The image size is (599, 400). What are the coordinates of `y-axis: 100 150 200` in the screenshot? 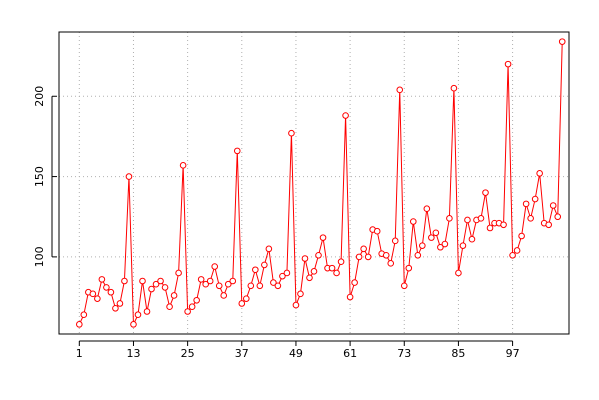 It's located at (45, 176).